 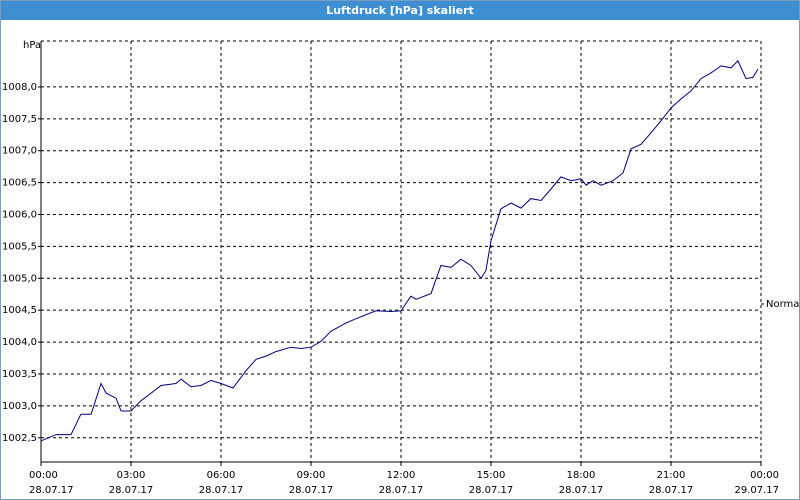 What do you see at coordinates (19, 246) in the screenshot?
I see `y-tick-label: 1005,5` at bounding box center [19, 246].